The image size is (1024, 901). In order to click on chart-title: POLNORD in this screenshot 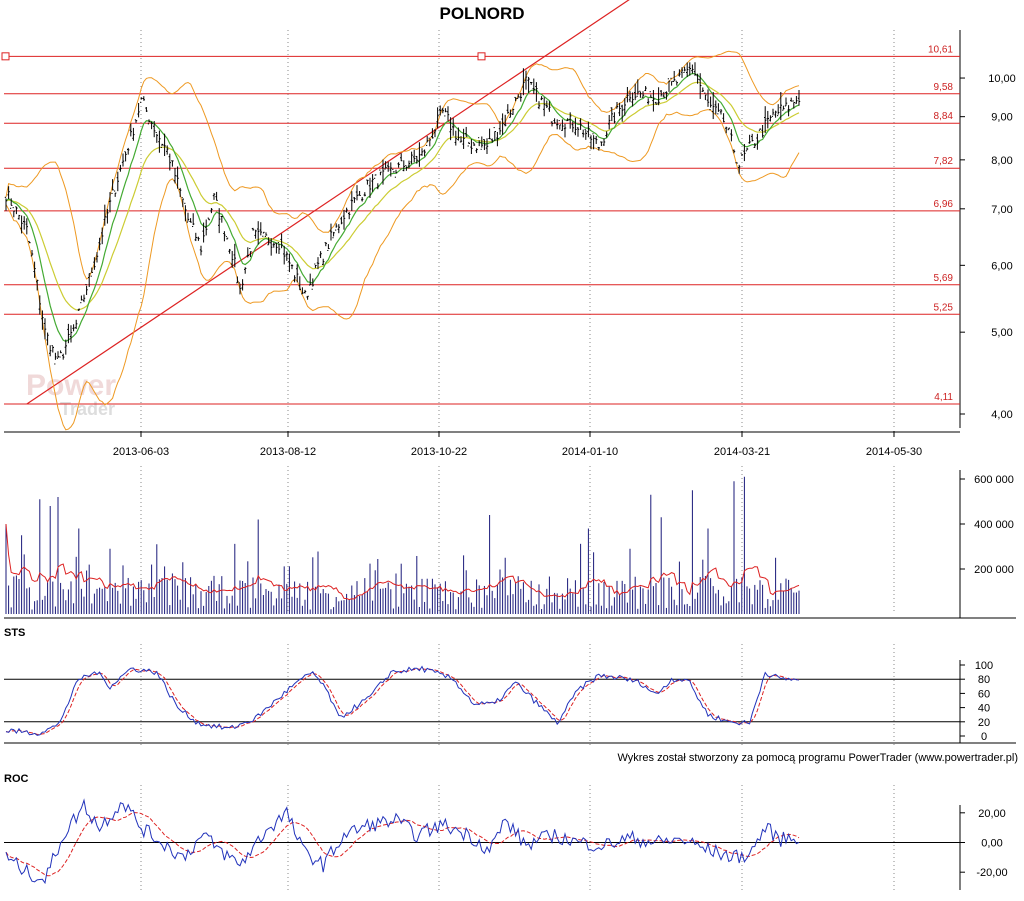, I will do `click(482, 13)`.